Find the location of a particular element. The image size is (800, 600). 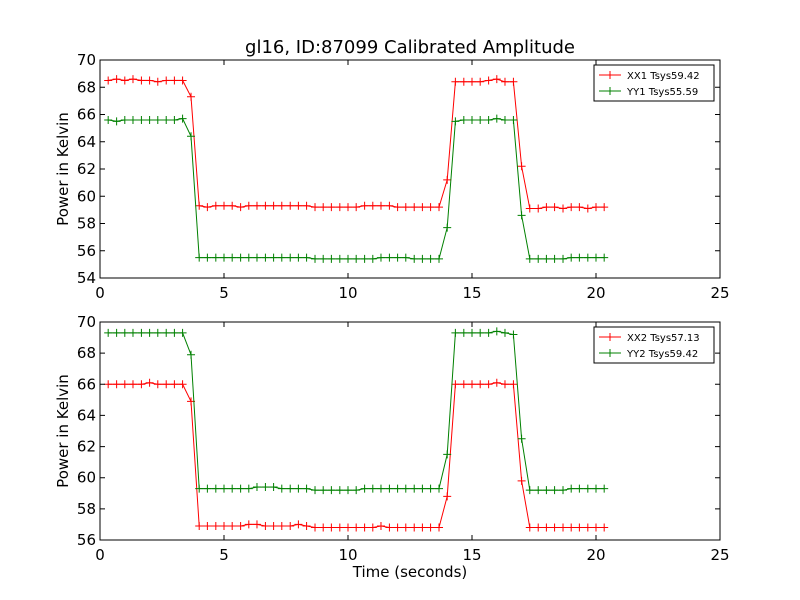

y-tick-label: 60 is located at coordinates (86, 196).